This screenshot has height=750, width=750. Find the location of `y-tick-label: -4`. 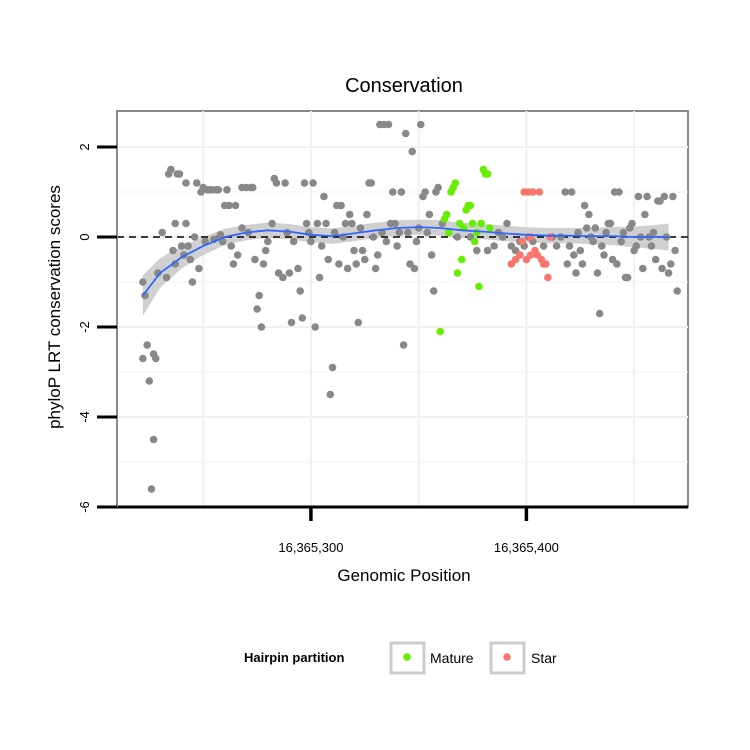

y-tick-label: -4 is located at coordinates (84, 417).